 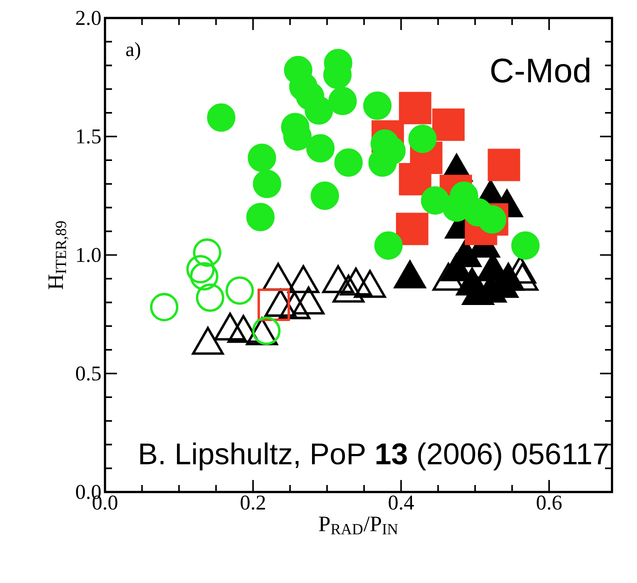 What do you see at coordinates (58, 255) in the screenshot?
I see `y-axis-title: H$_{ITER,89}$` at bounding box center [58, 255].